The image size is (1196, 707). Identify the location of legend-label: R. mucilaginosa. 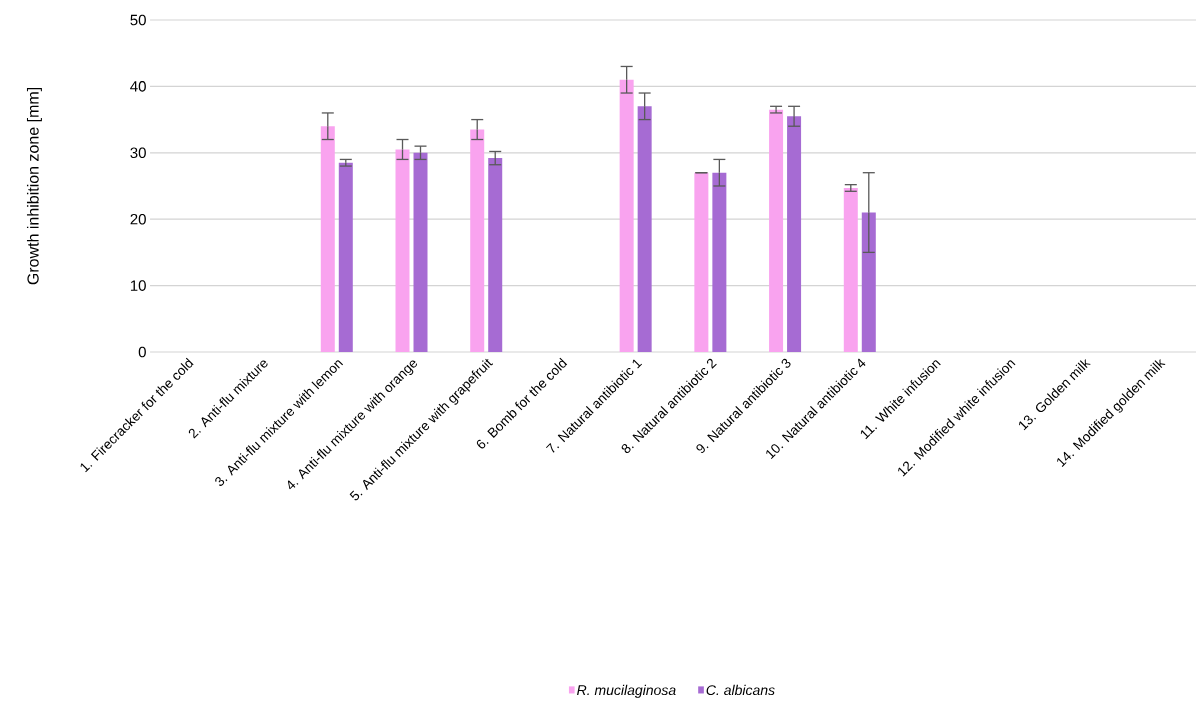
(626, 691).